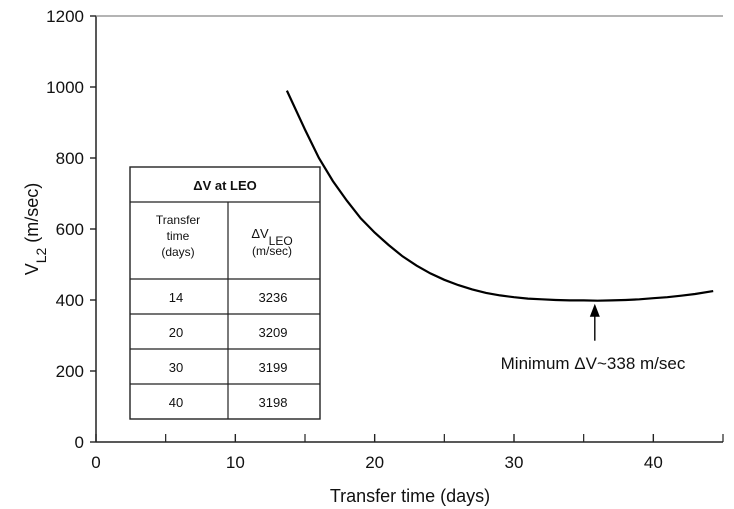  Describe the element at coordinates (514, 462) in the screenshot. I see `x-tick-label: 30` at that location.